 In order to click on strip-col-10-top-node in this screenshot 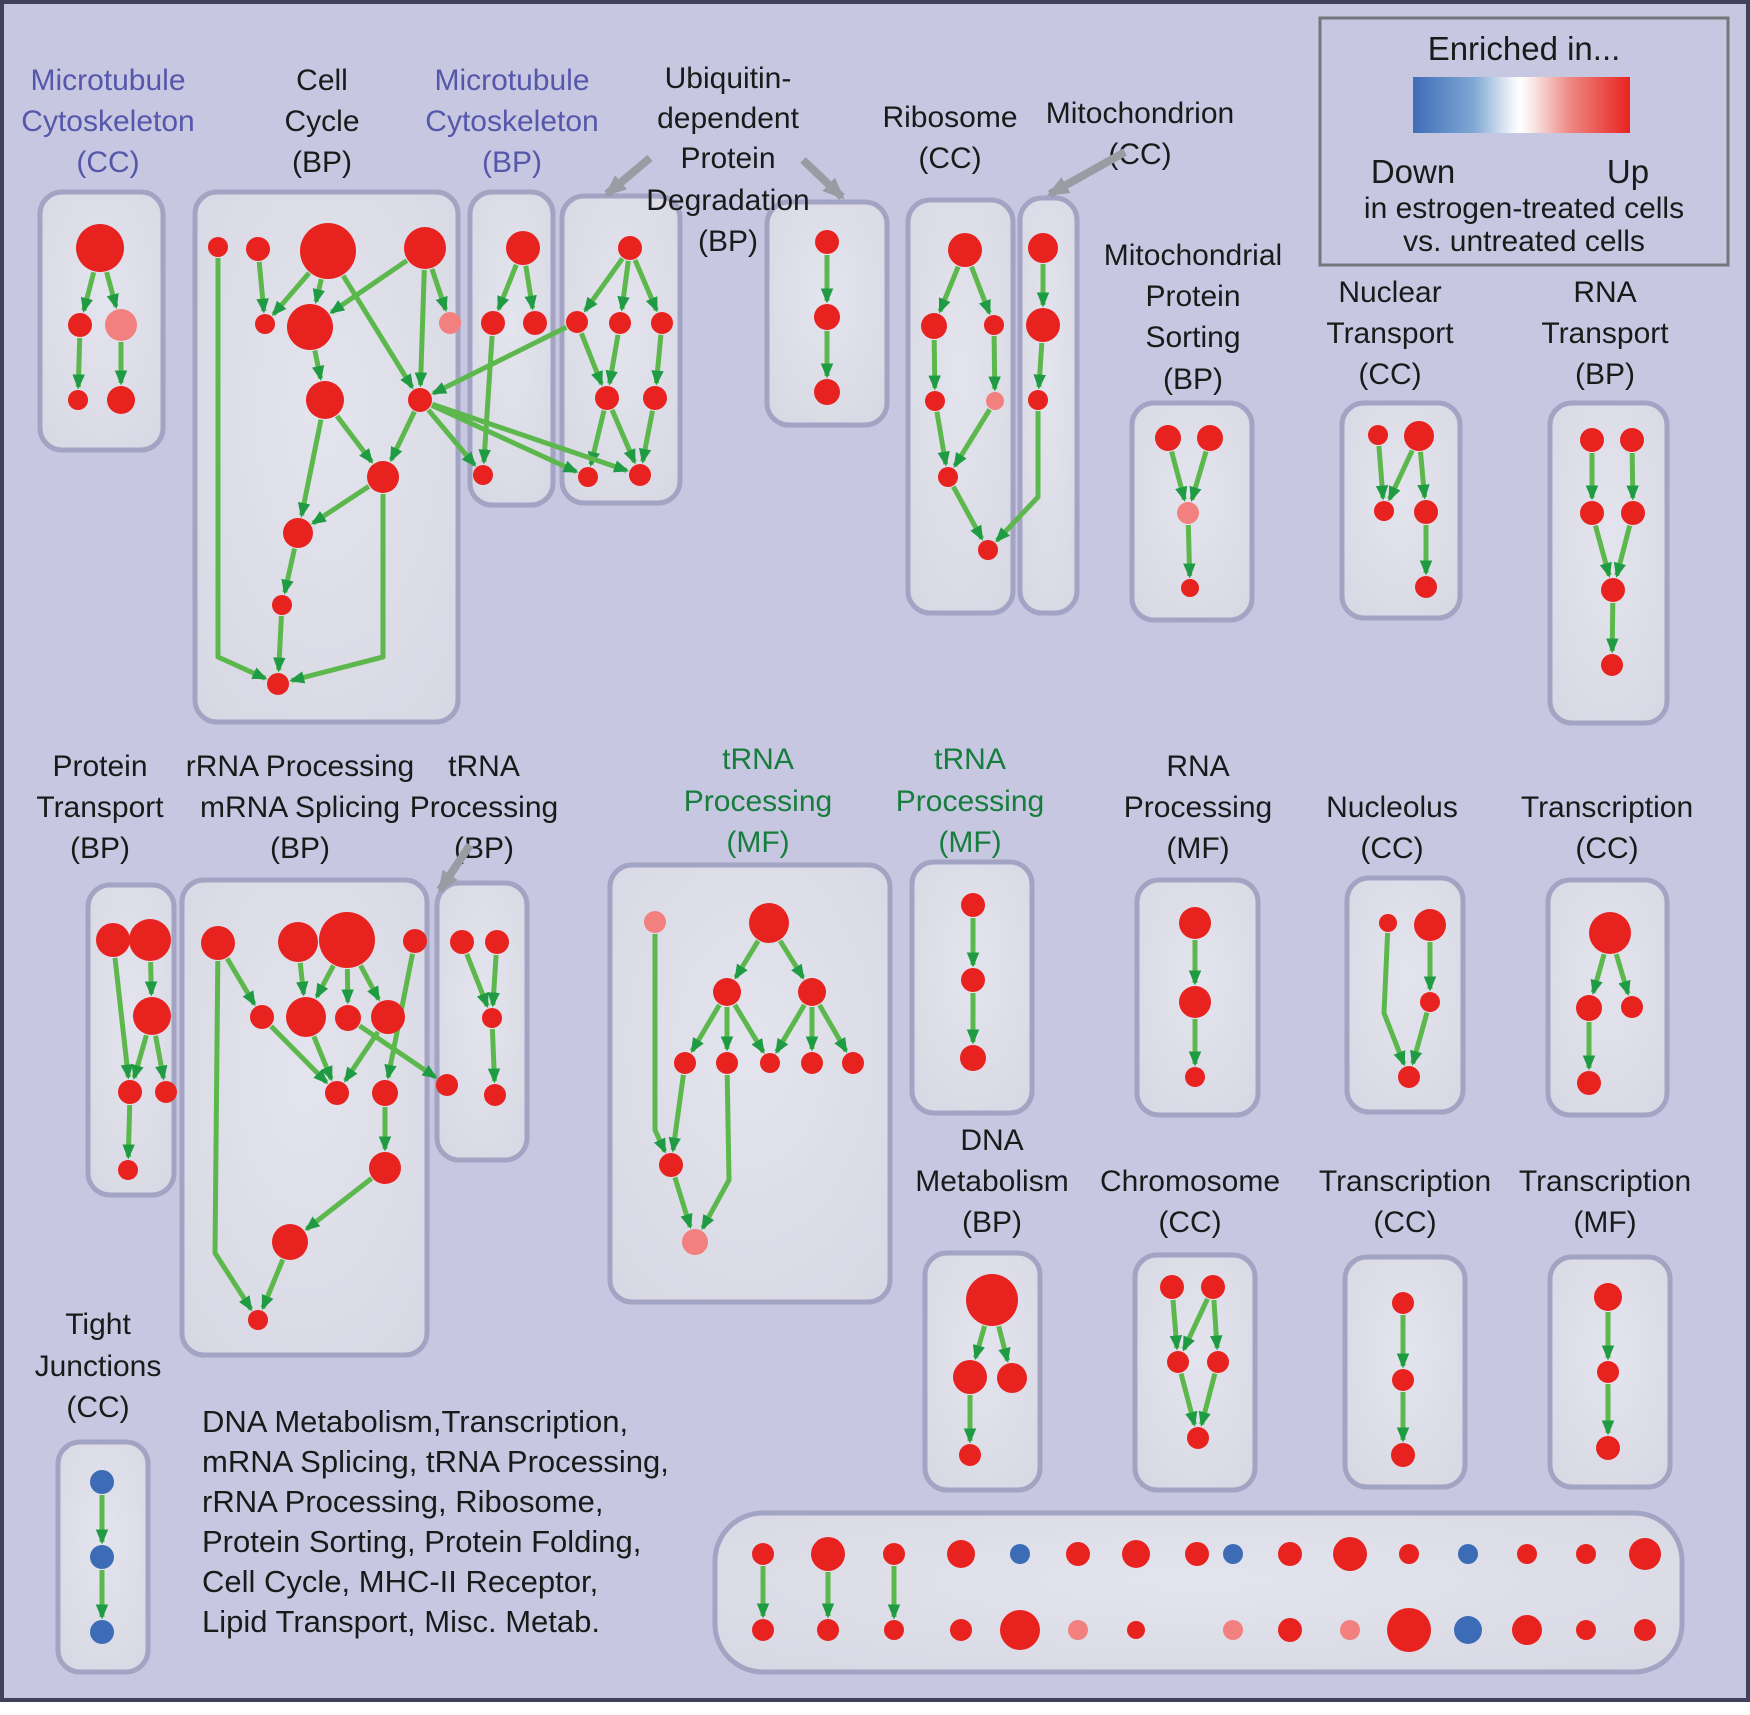, I will do `click(1350, 1554)`.